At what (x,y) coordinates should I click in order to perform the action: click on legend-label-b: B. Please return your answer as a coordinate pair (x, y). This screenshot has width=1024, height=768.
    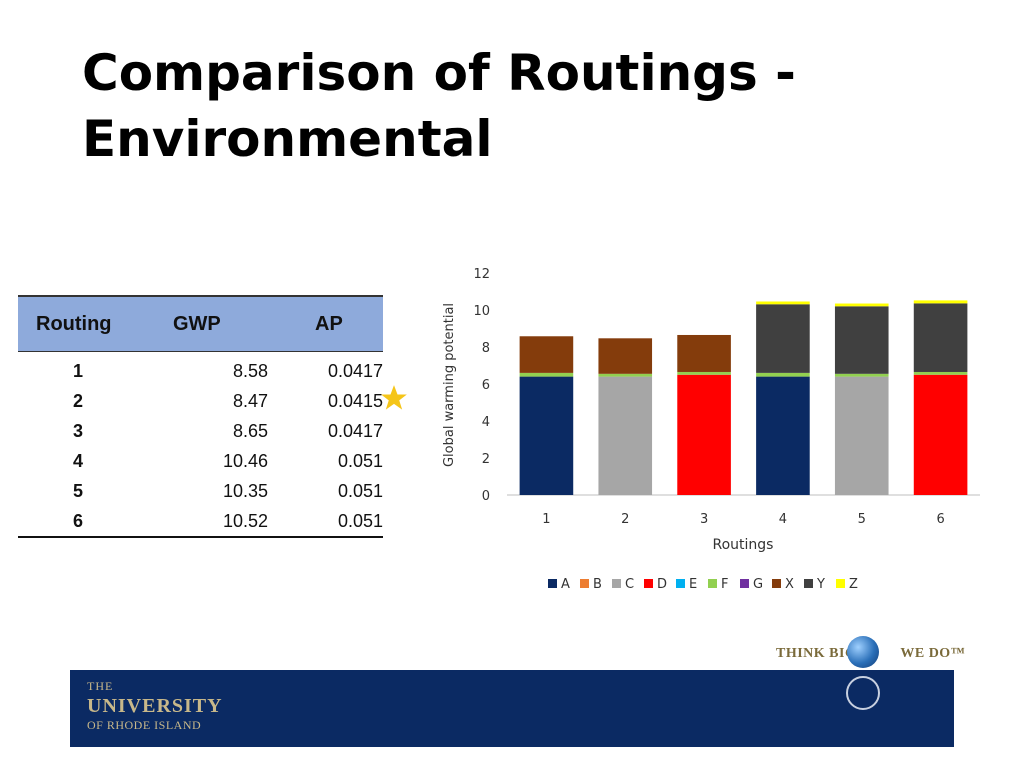
    Looking at the image, I should click on (597, 584).